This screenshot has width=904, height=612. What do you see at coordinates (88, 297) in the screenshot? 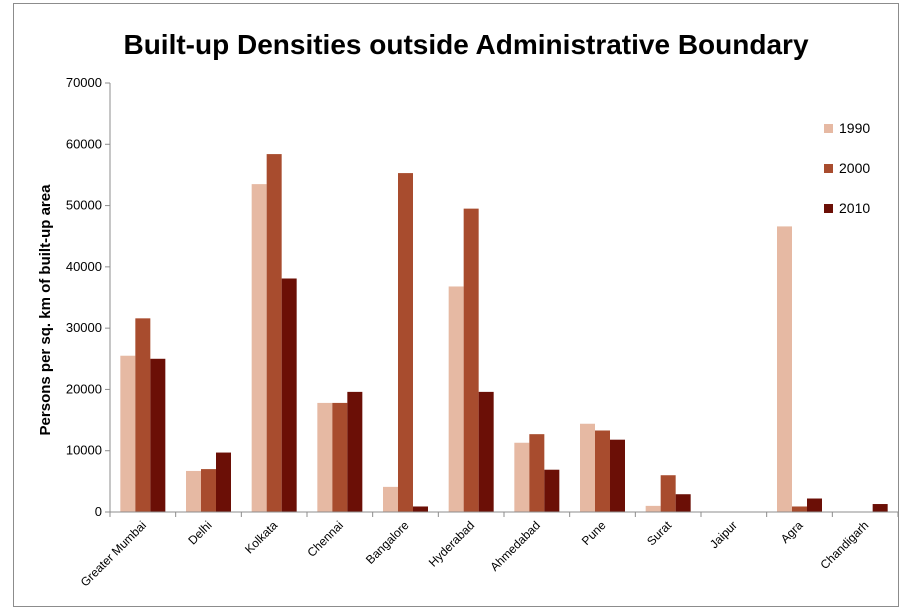
I see `y-axis: 0 10000 20000 30000 40000 50000 60000 70000` at bounding box center [88, 297].